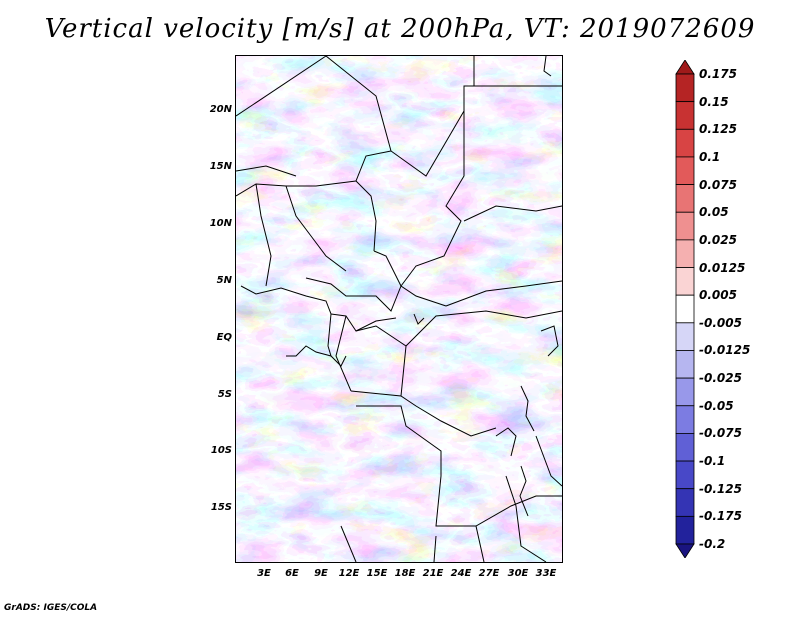 The height and width of the screenshot is (618, 800). I want to click on colorbar-label: 0.125, so click(718, 129).